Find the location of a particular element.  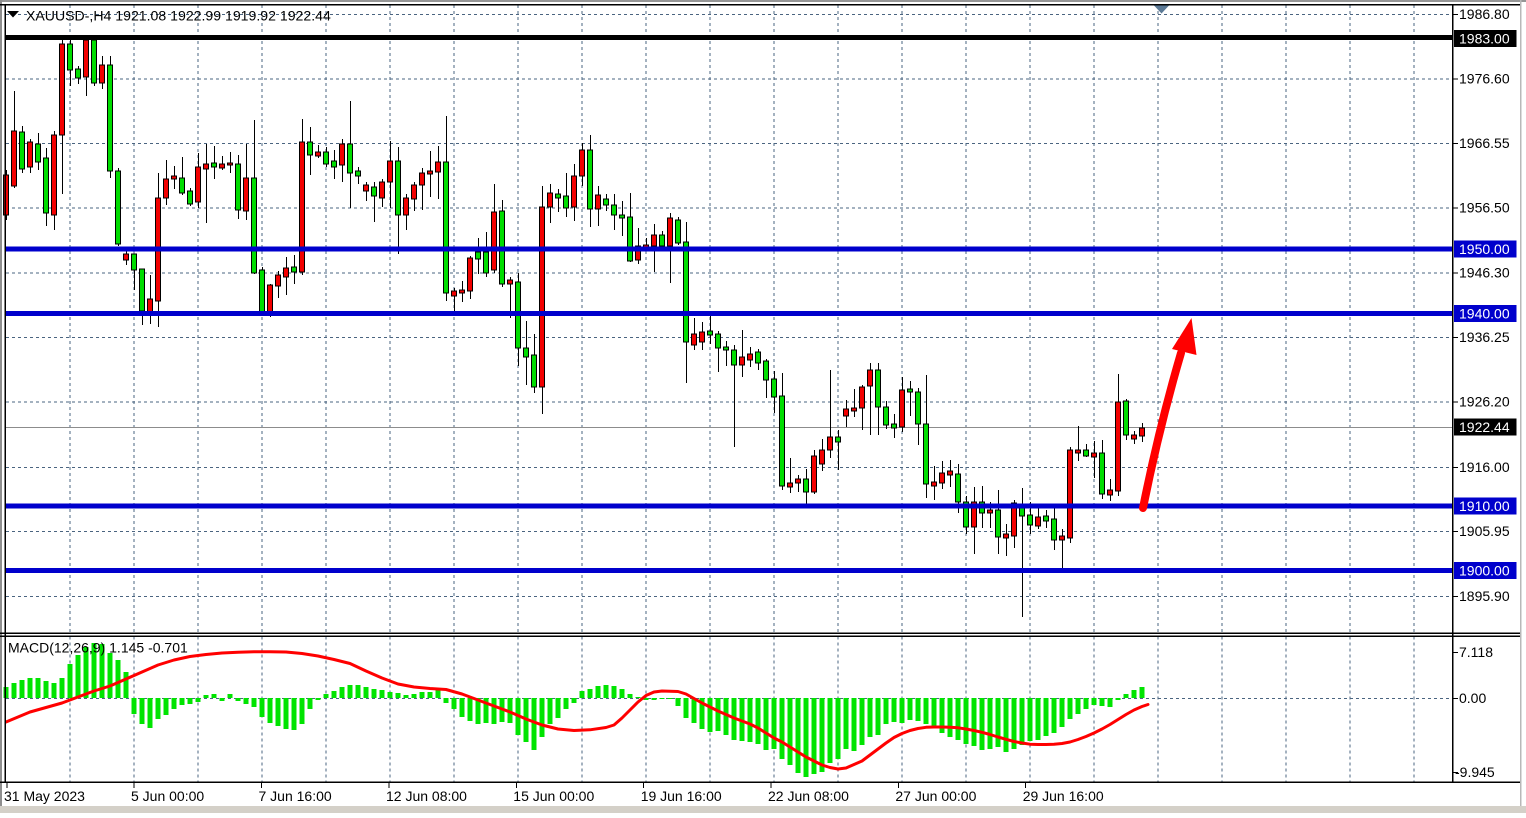

svg-text: 1910.00 is located at coordinates (1484, 506).